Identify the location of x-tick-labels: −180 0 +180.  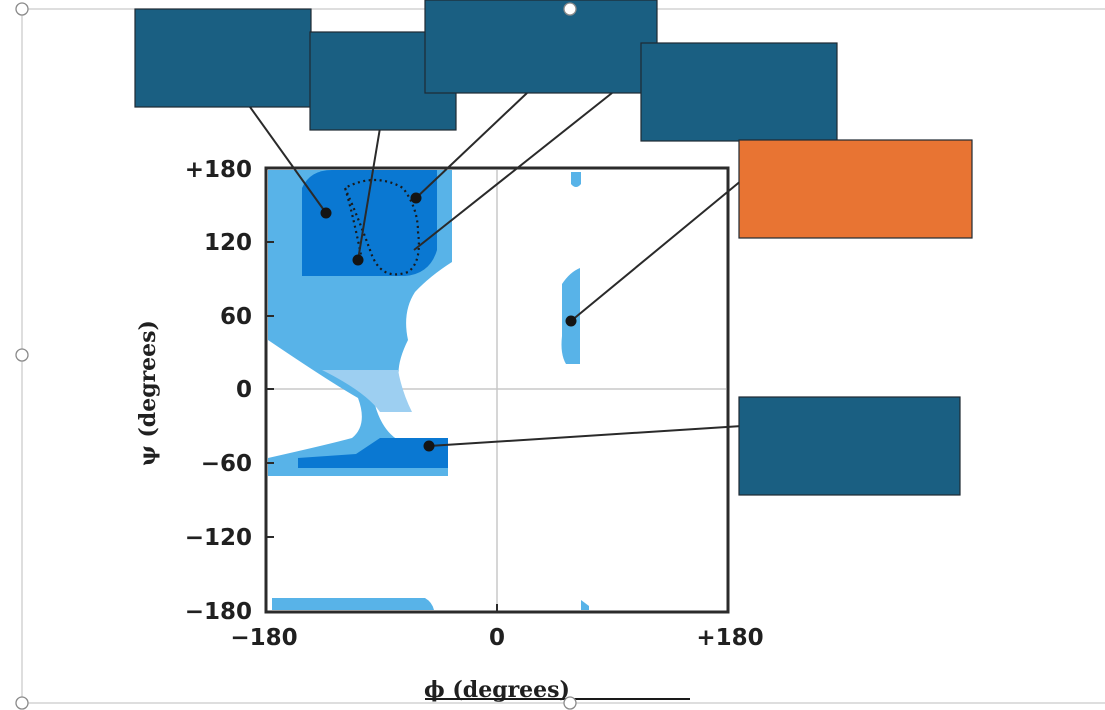
(496, 638).